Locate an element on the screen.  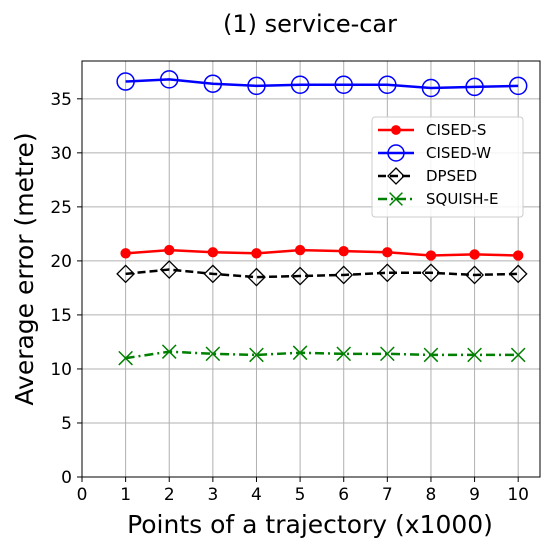
series-line-squish-e is located at coordinates (322, 355).